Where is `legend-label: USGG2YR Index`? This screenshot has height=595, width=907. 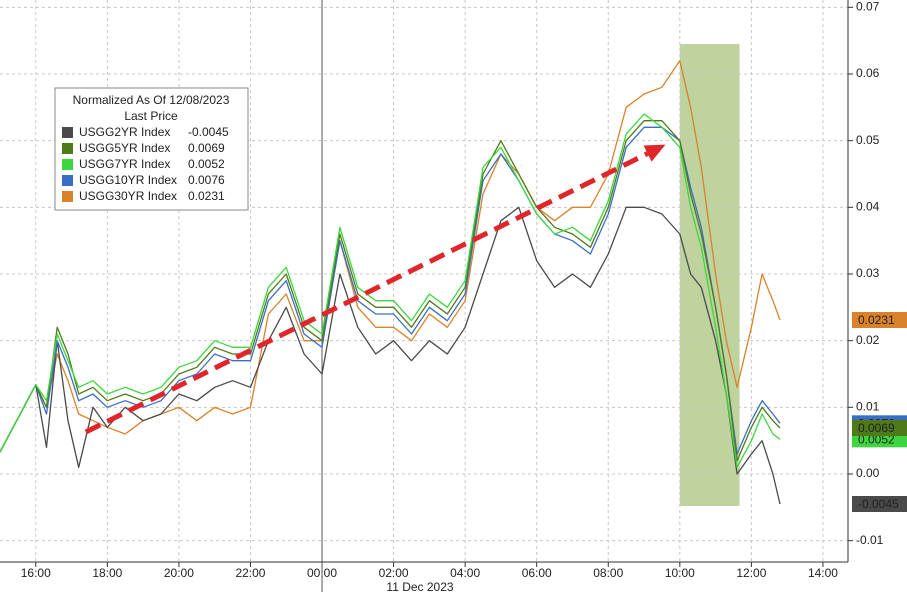
legend-label: USGG2YR Index is located at coordinates (124, 132).